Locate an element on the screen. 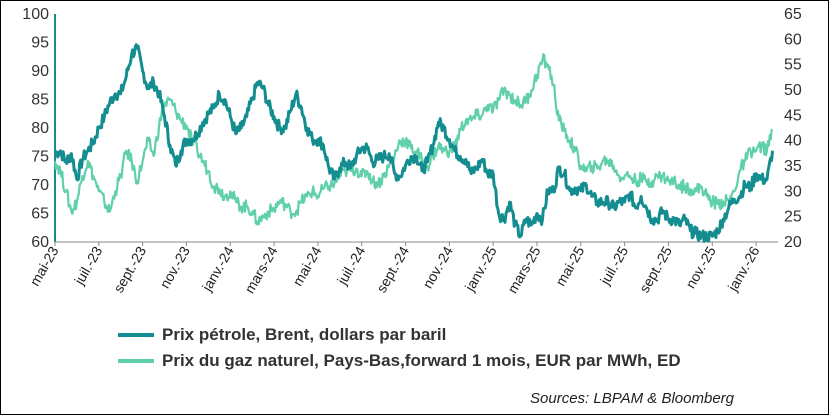  legend-swatch-brent is located at coordinates (136, 335).